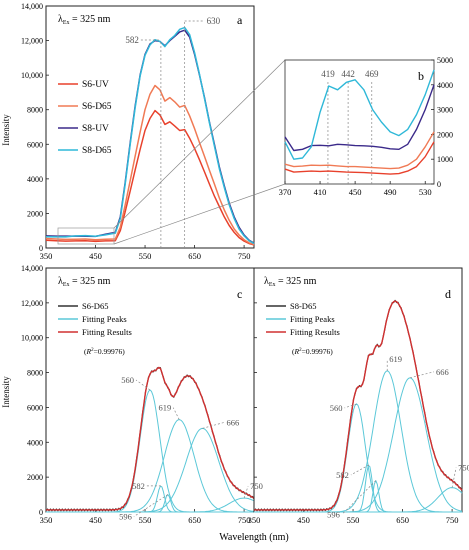  Describe the element at coordinates (353, 520) in the screenshot. I see `panel-d-x-tick-label: 550` at that location.